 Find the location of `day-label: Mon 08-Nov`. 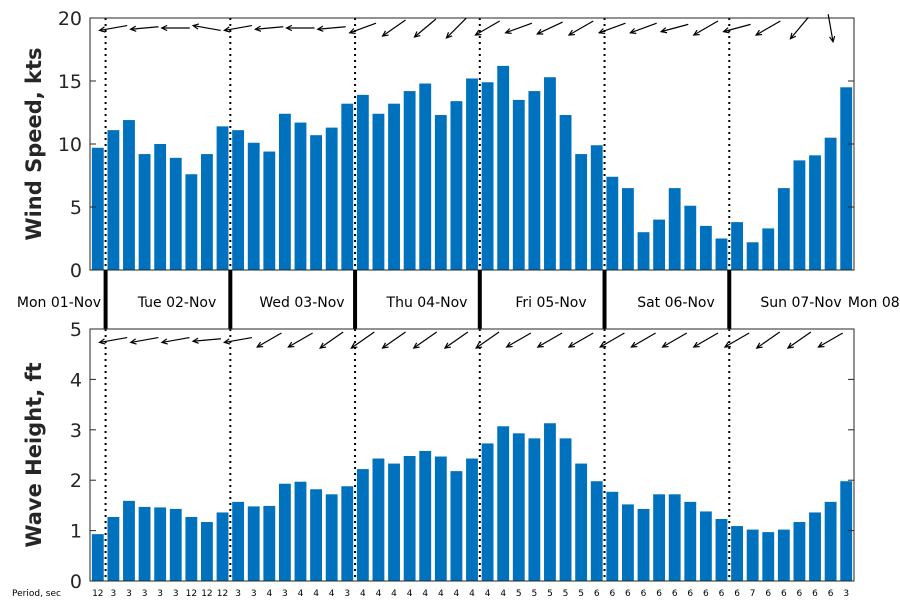

day-label: Mon 08-Nov is located at coordinates (874, 303).